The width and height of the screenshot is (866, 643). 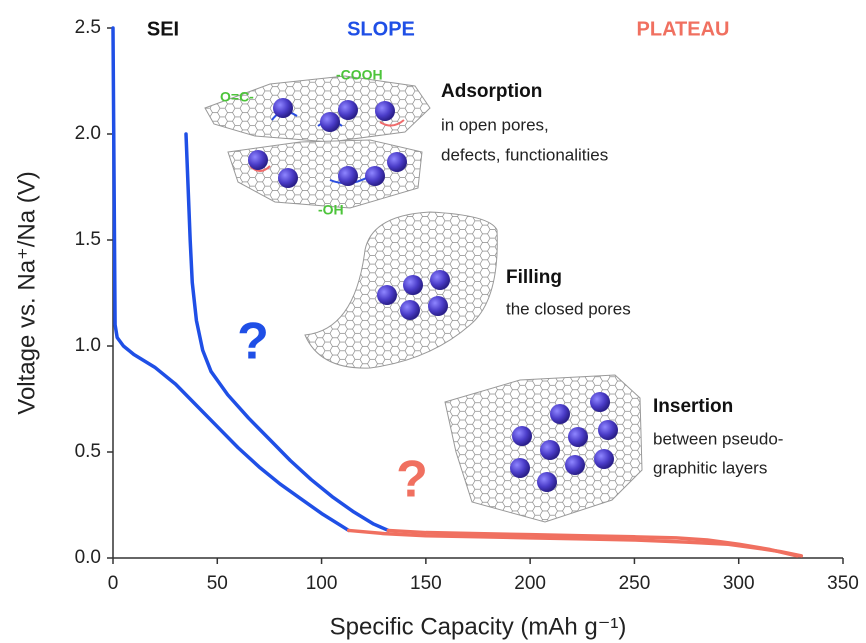 I want to click on chemical-group: -COOH, so click(x=359, y=75).